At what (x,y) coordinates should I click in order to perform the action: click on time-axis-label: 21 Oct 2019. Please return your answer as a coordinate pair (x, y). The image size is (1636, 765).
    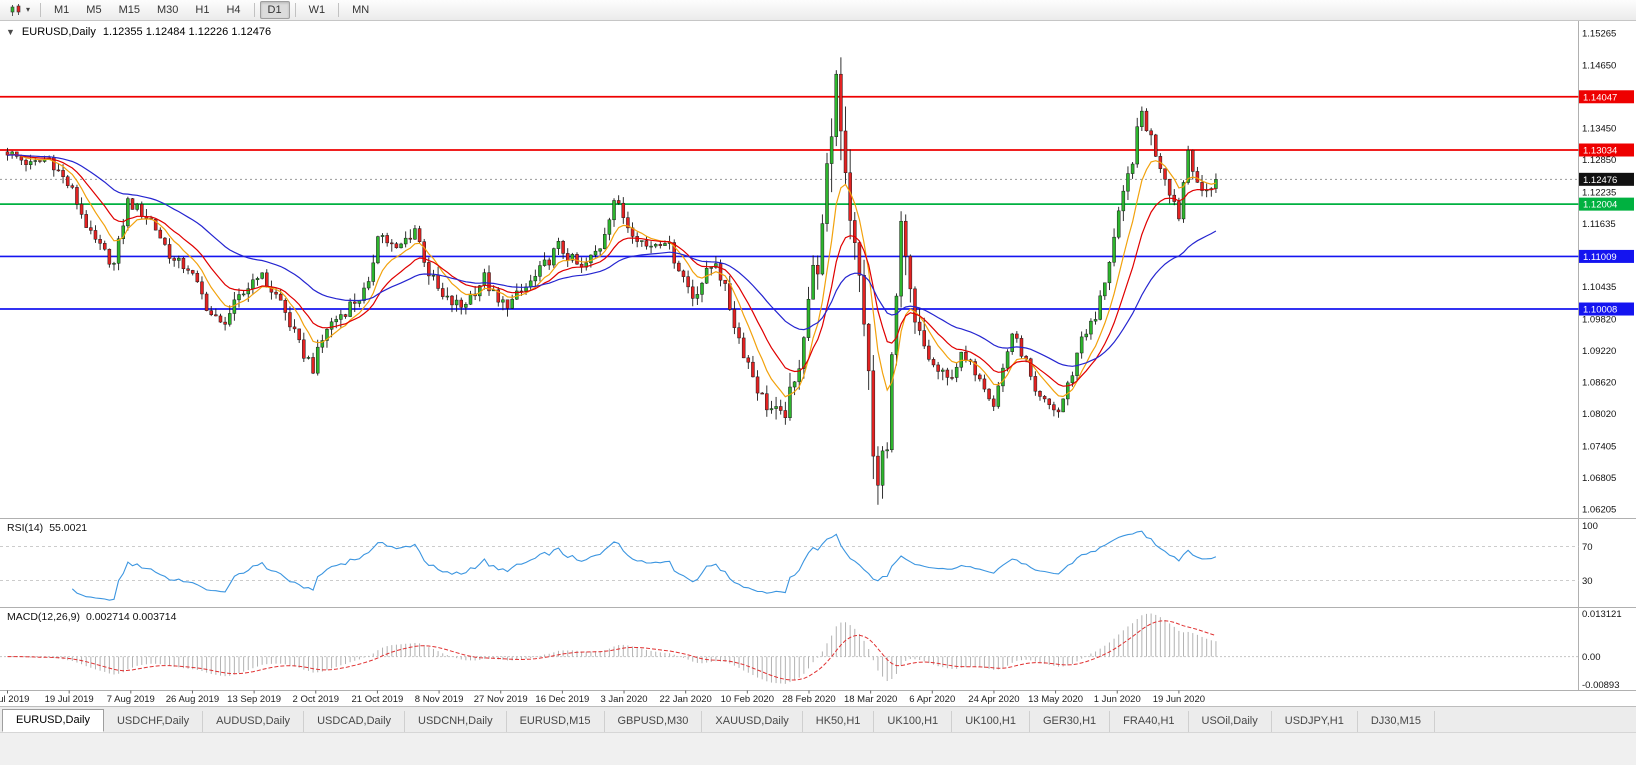
    Looking at the image, I should click on (378, 699).